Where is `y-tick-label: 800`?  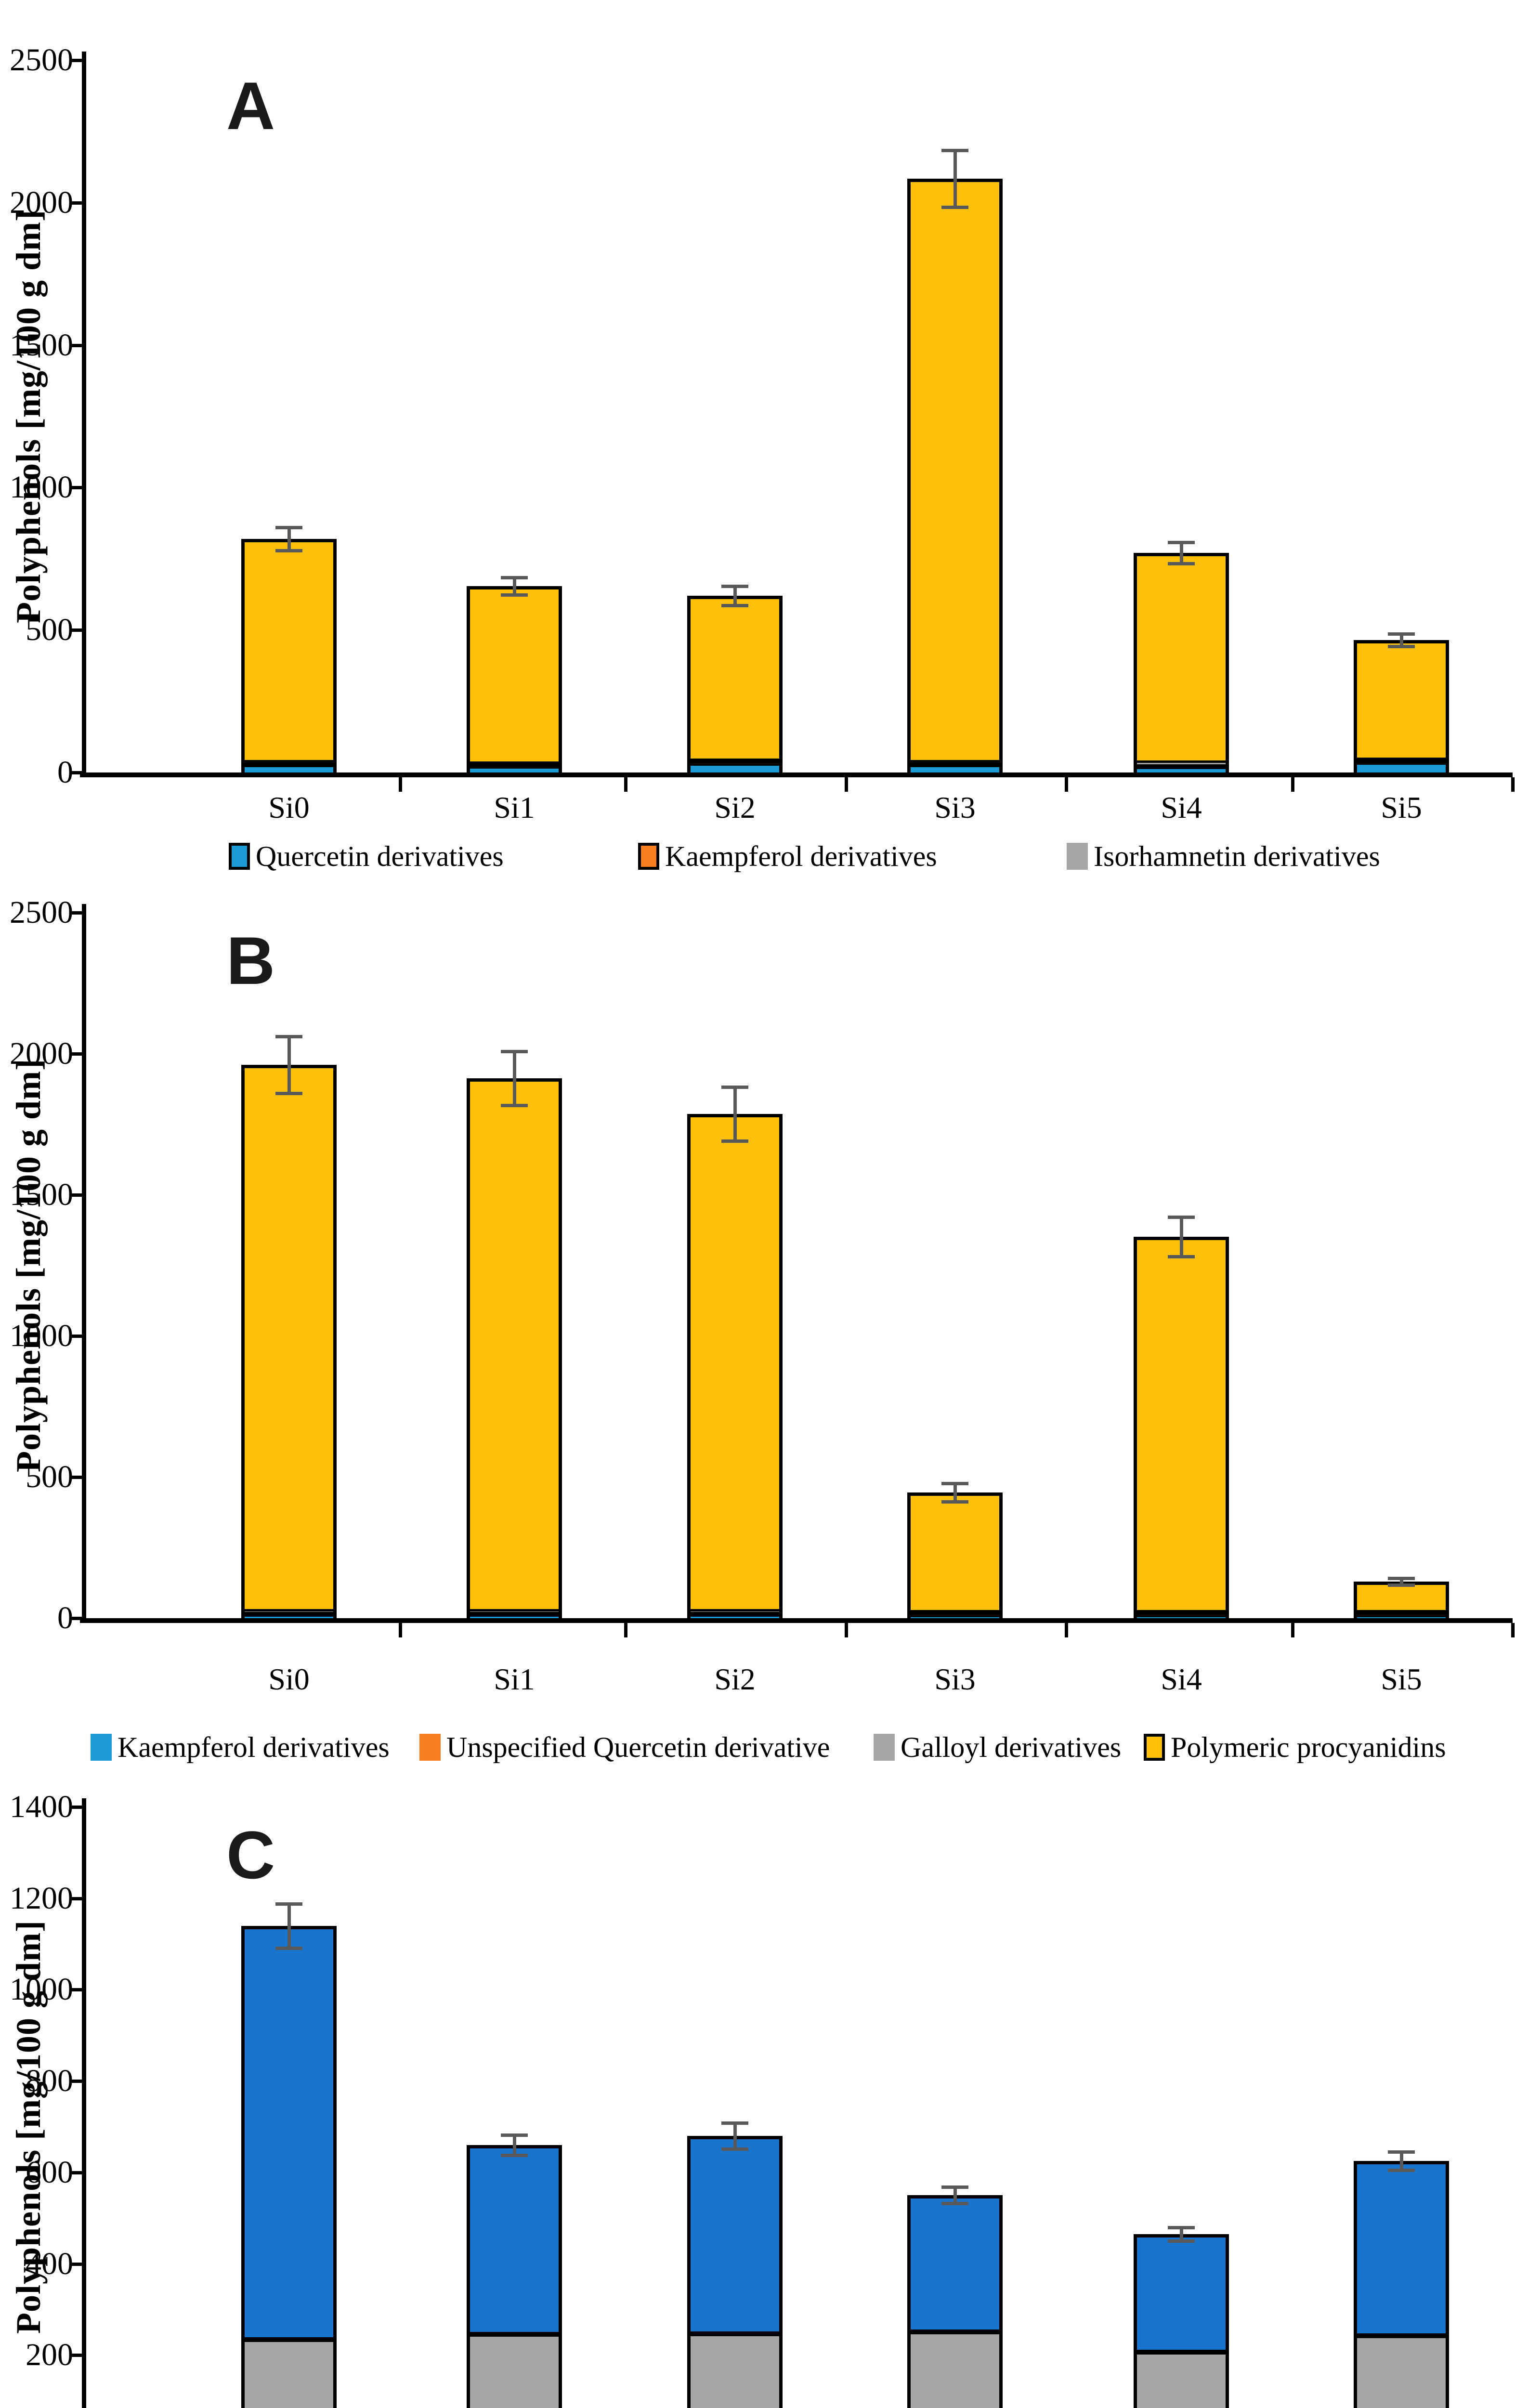
y-tick-label: 800 is located at coordinates (50, 2081).